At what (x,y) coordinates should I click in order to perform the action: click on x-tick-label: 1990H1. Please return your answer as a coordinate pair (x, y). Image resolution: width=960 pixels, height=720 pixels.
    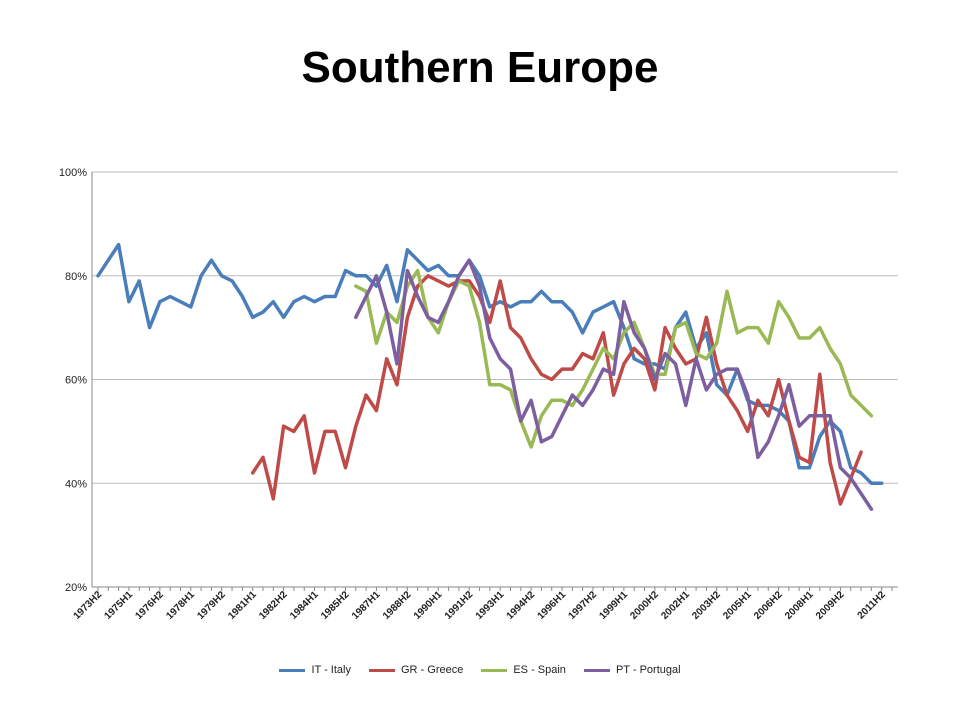
    Looking at the image, I should click on (428, 605).